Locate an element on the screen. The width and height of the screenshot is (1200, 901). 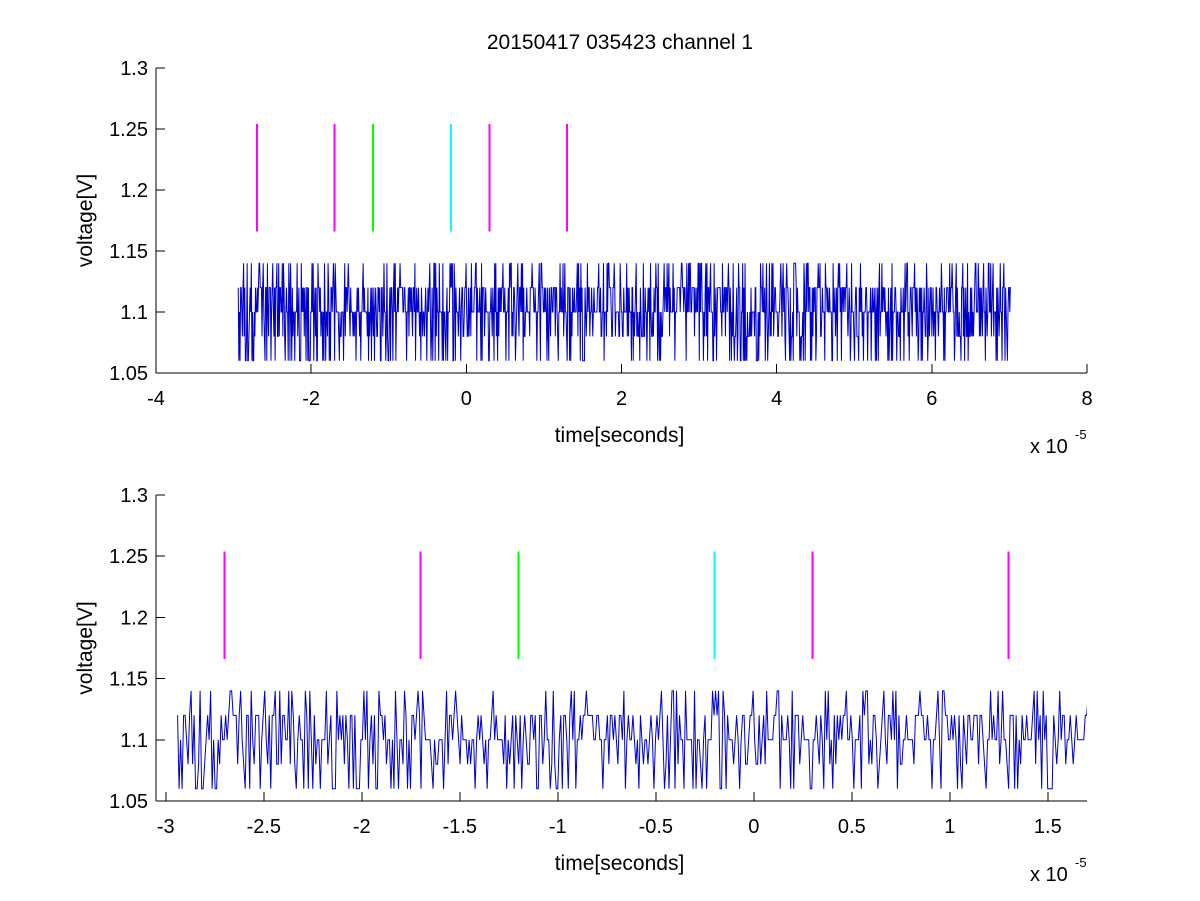
x-tick-label: -2.5 is located at coordinates (264, 827).